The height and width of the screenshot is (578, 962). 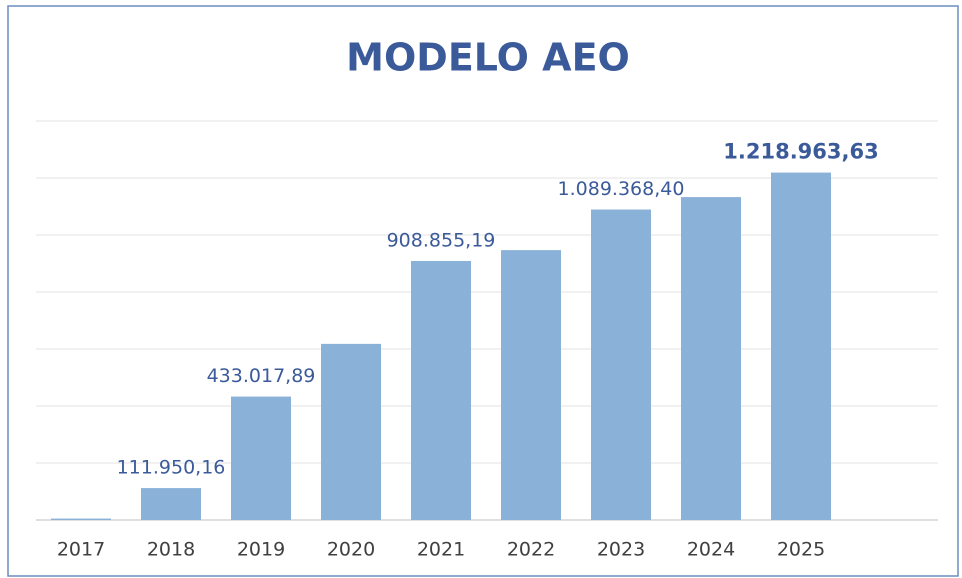 What do you see at coordinates (801, 550) in the screenshot?
I see `x-tick-label: 2025` at bounding box center [801, 550].